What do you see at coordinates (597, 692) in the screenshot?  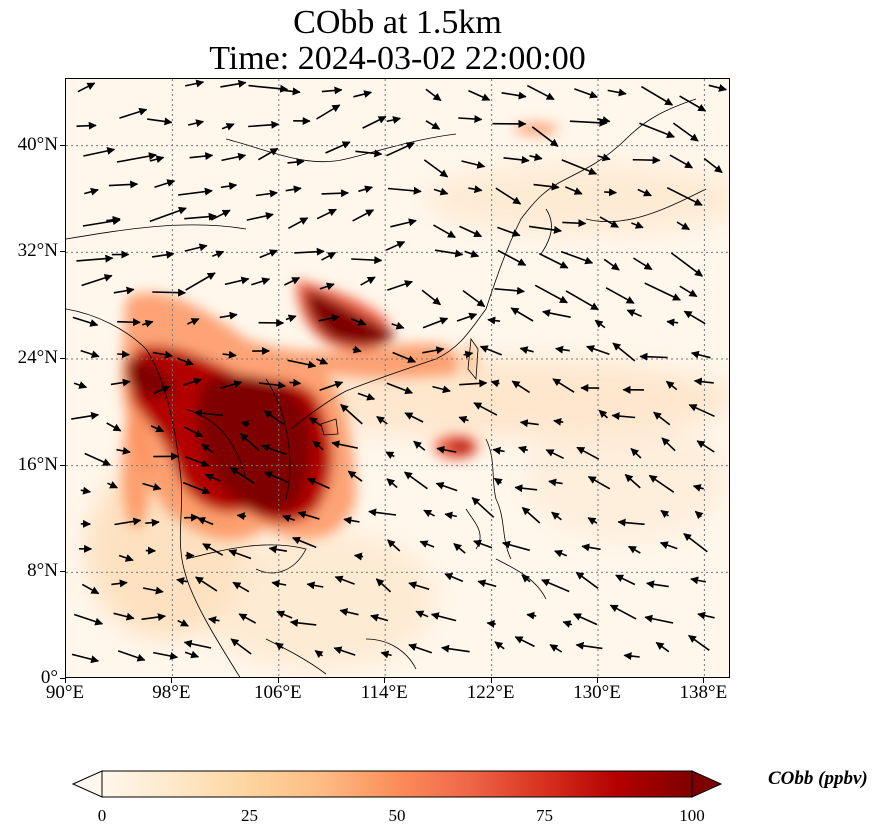 I see `lon-tick-label: 130°E` at bounding box center [597, 692].